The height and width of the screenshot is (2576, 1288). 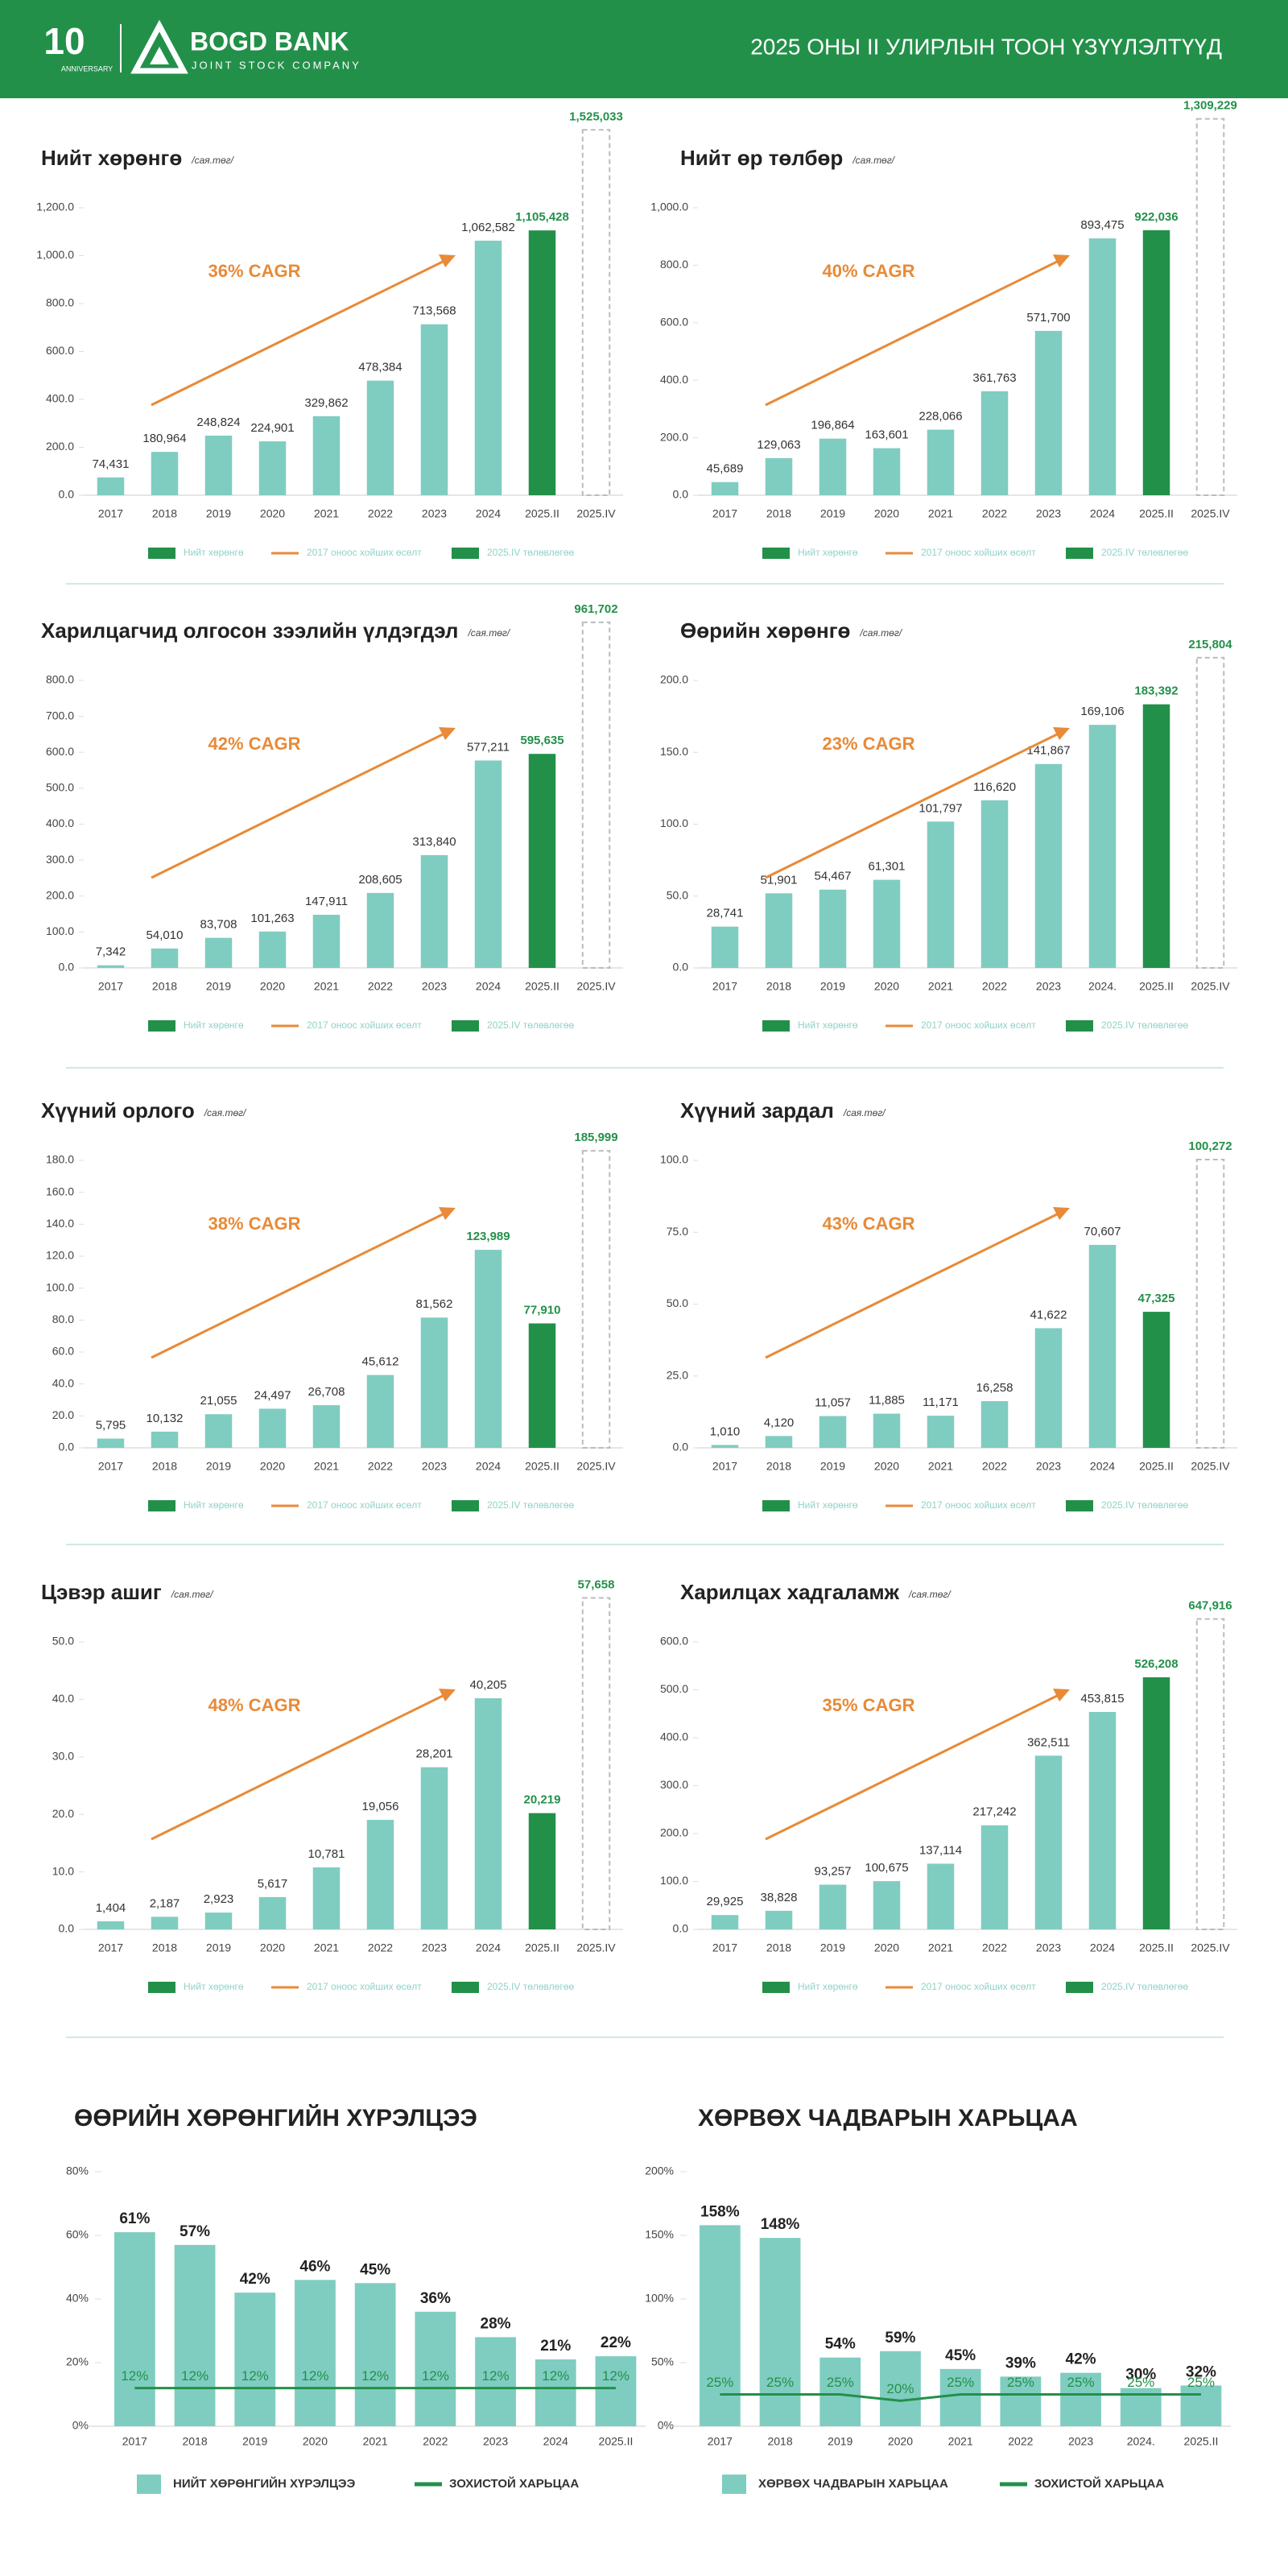 I want to click on value-label: 148%, so click(x=780, y=2225).